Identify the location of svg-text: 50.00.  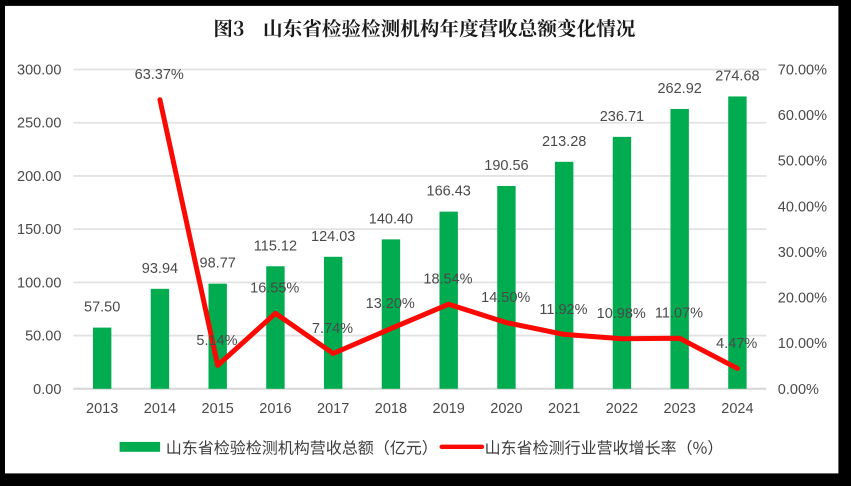
(43, 337).